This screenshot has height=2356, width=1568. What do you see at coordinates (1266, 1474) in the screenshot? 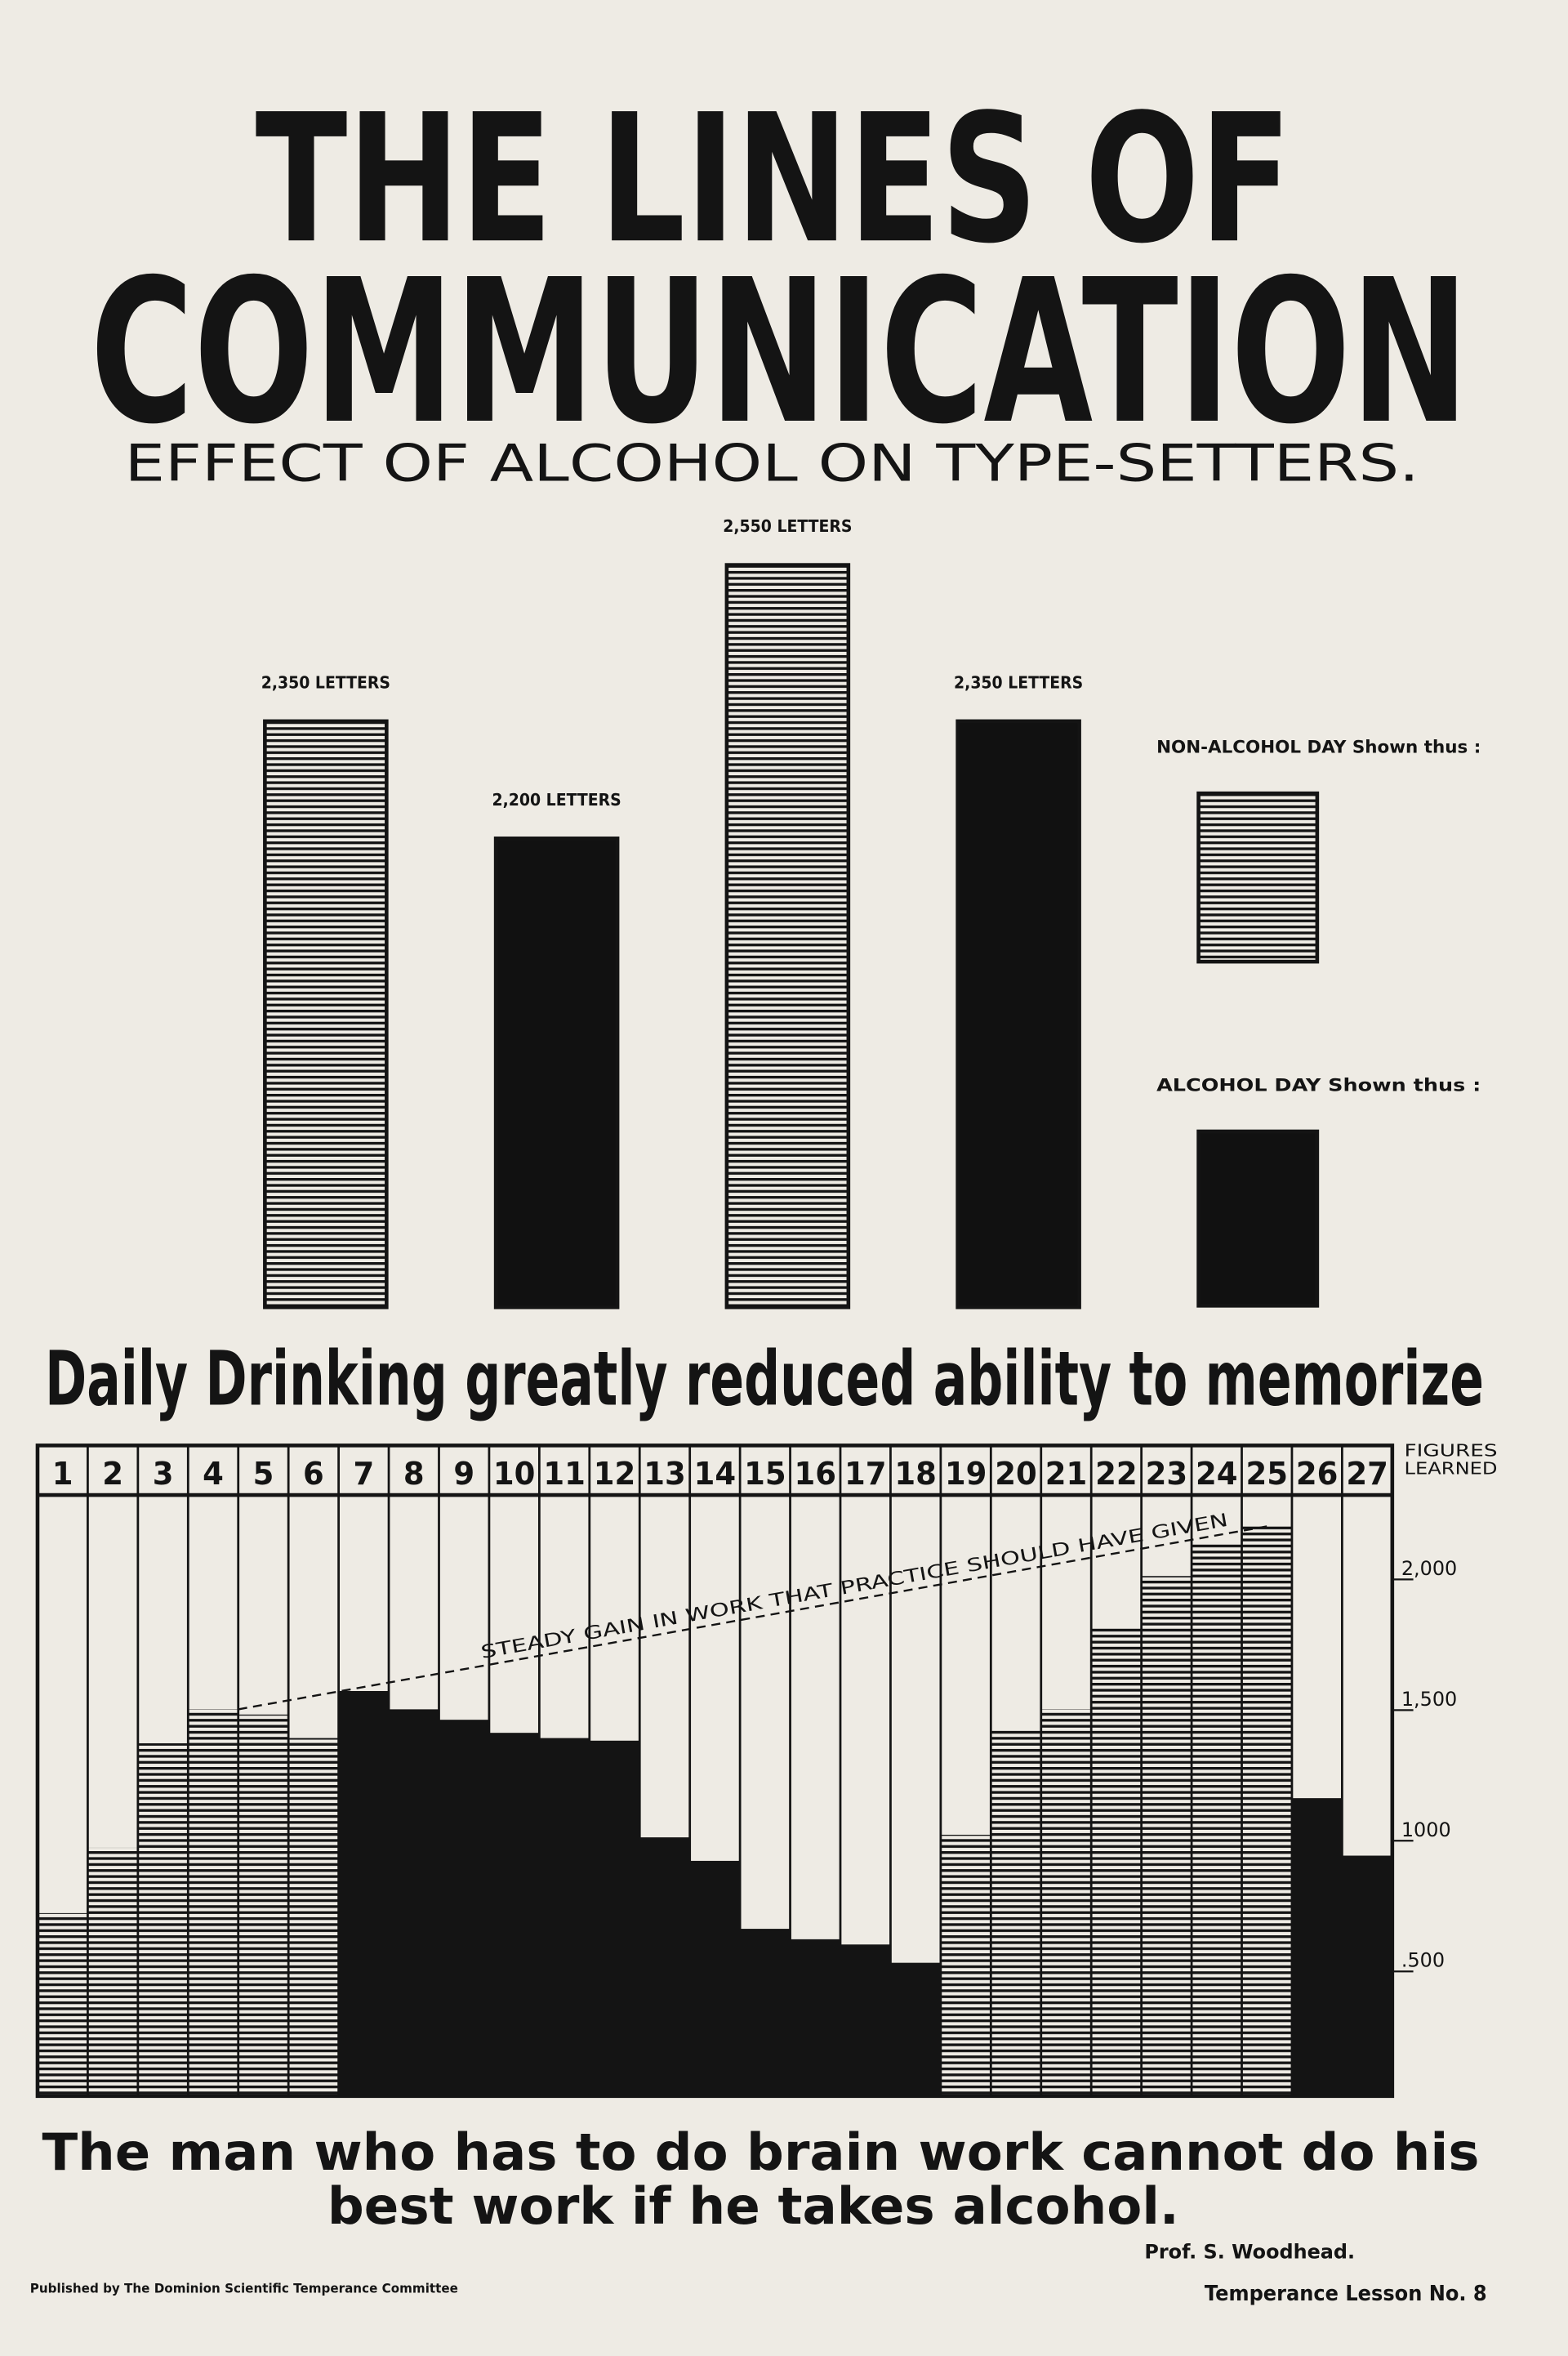
I see `x-tick-label: 25` at bounding box center [1266, 1474].